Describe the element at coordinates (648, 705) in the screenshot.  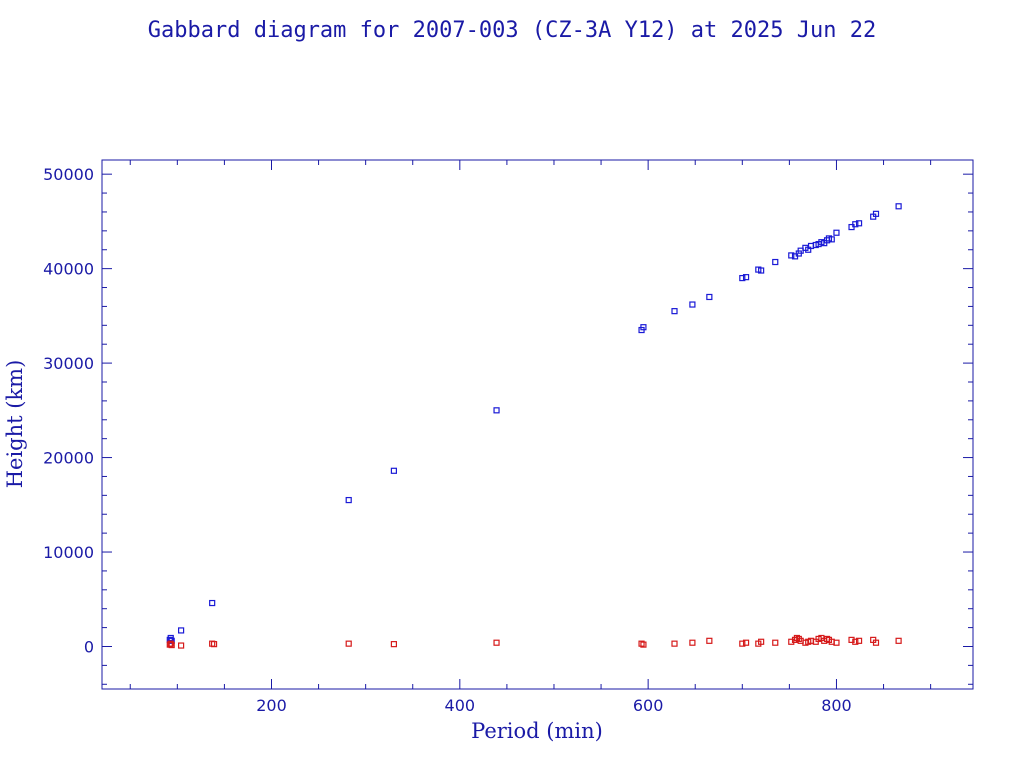
I see `x-tick-label: 600` at that location.